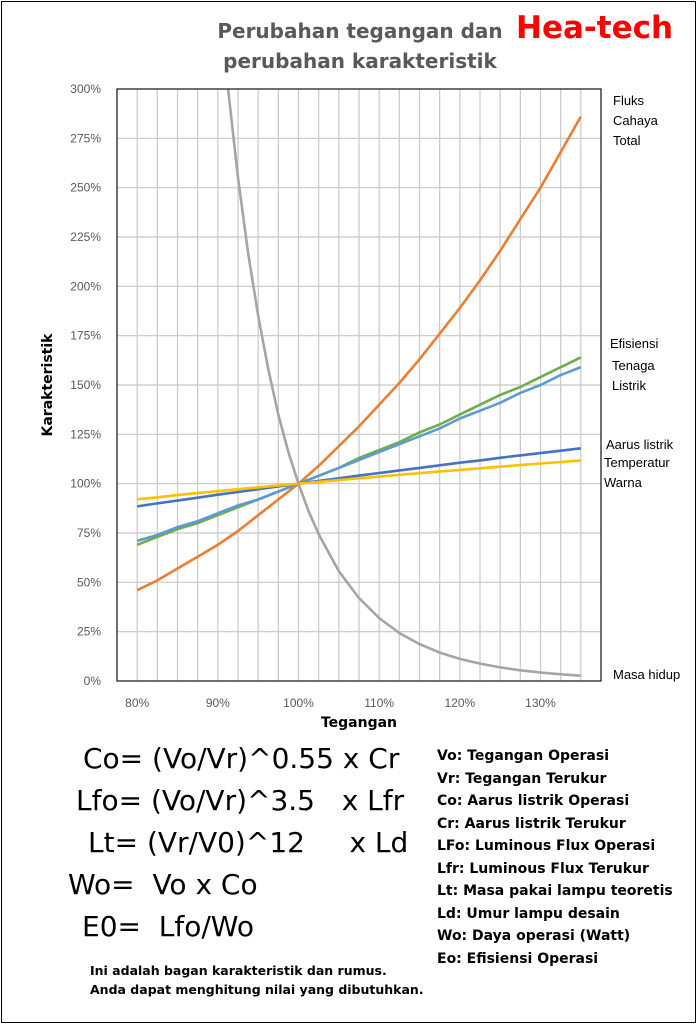 This screenshot has width=697, height=1024. I want to click on series-line-temperatur-warna, so click(359, 480).